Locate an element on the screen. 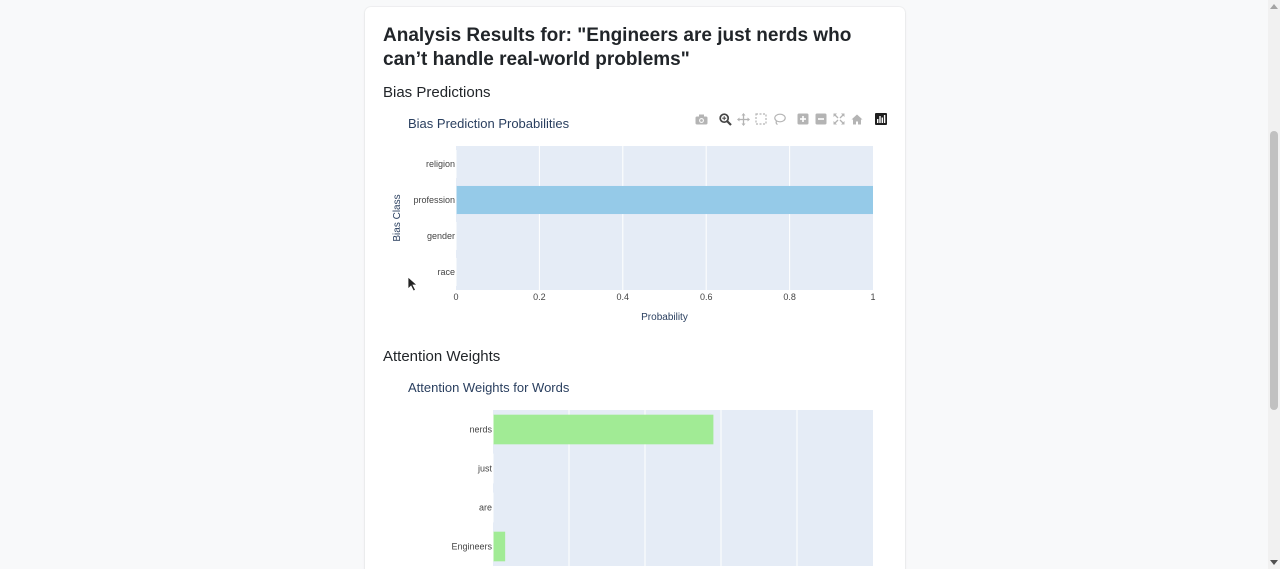 The height and width of the screenshot is (569, 1280). page-scrollbar is located at coordinates (1274, 284).